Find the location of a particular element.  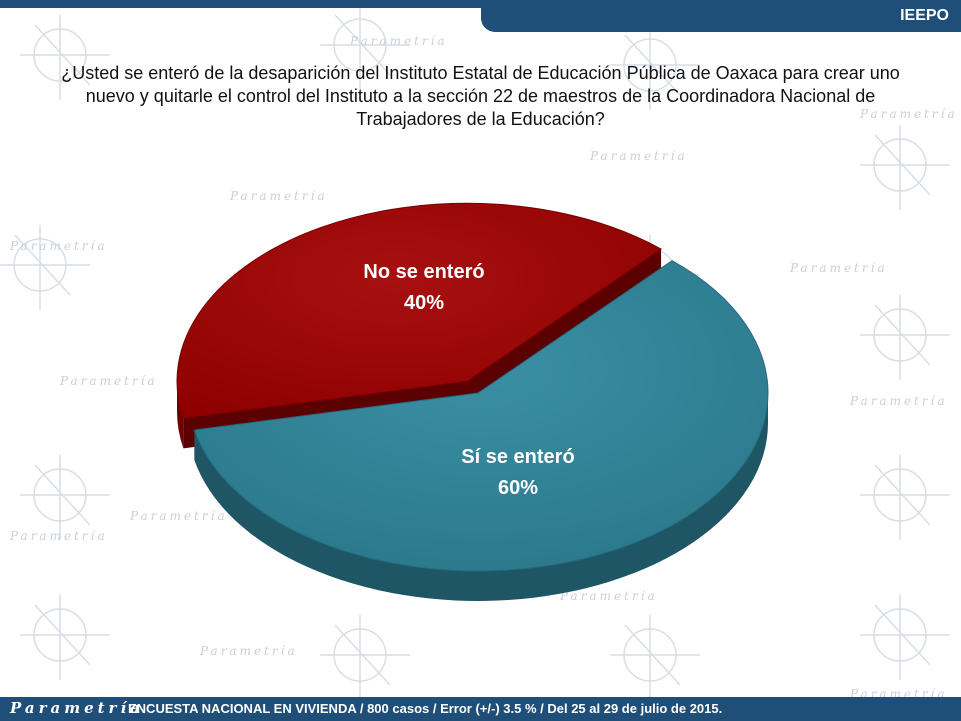

pie-slice-label: No se enteró is located at coordinates (423, 272).